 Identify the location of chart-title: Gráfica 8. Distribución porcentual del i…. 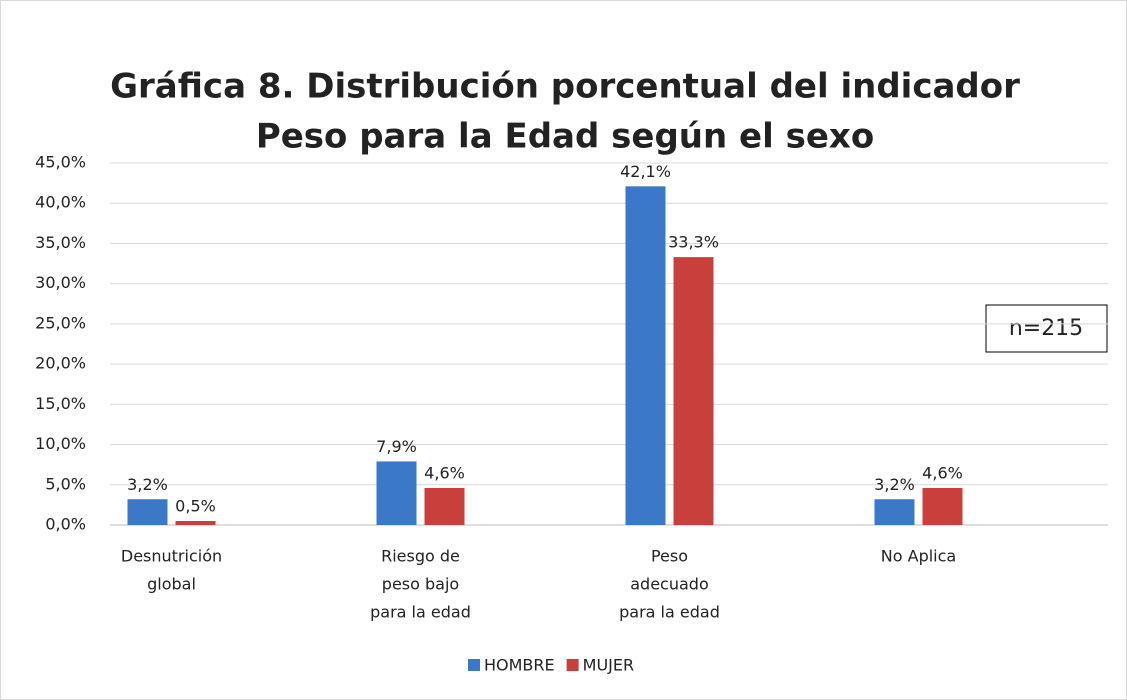
(565, 87).